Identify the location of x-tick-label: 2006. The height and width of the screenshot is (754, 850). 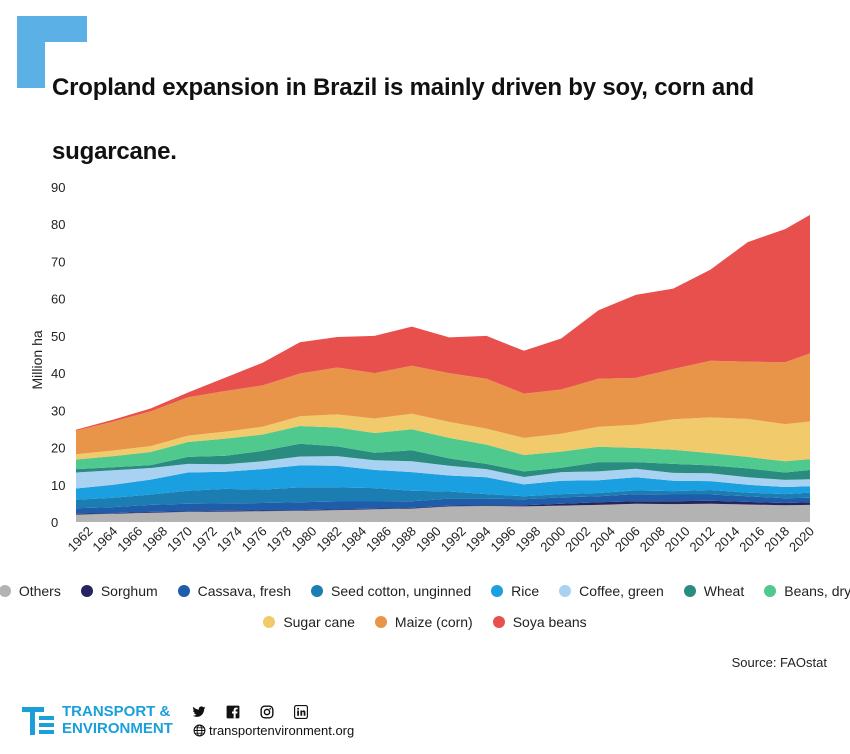
(627, 539).